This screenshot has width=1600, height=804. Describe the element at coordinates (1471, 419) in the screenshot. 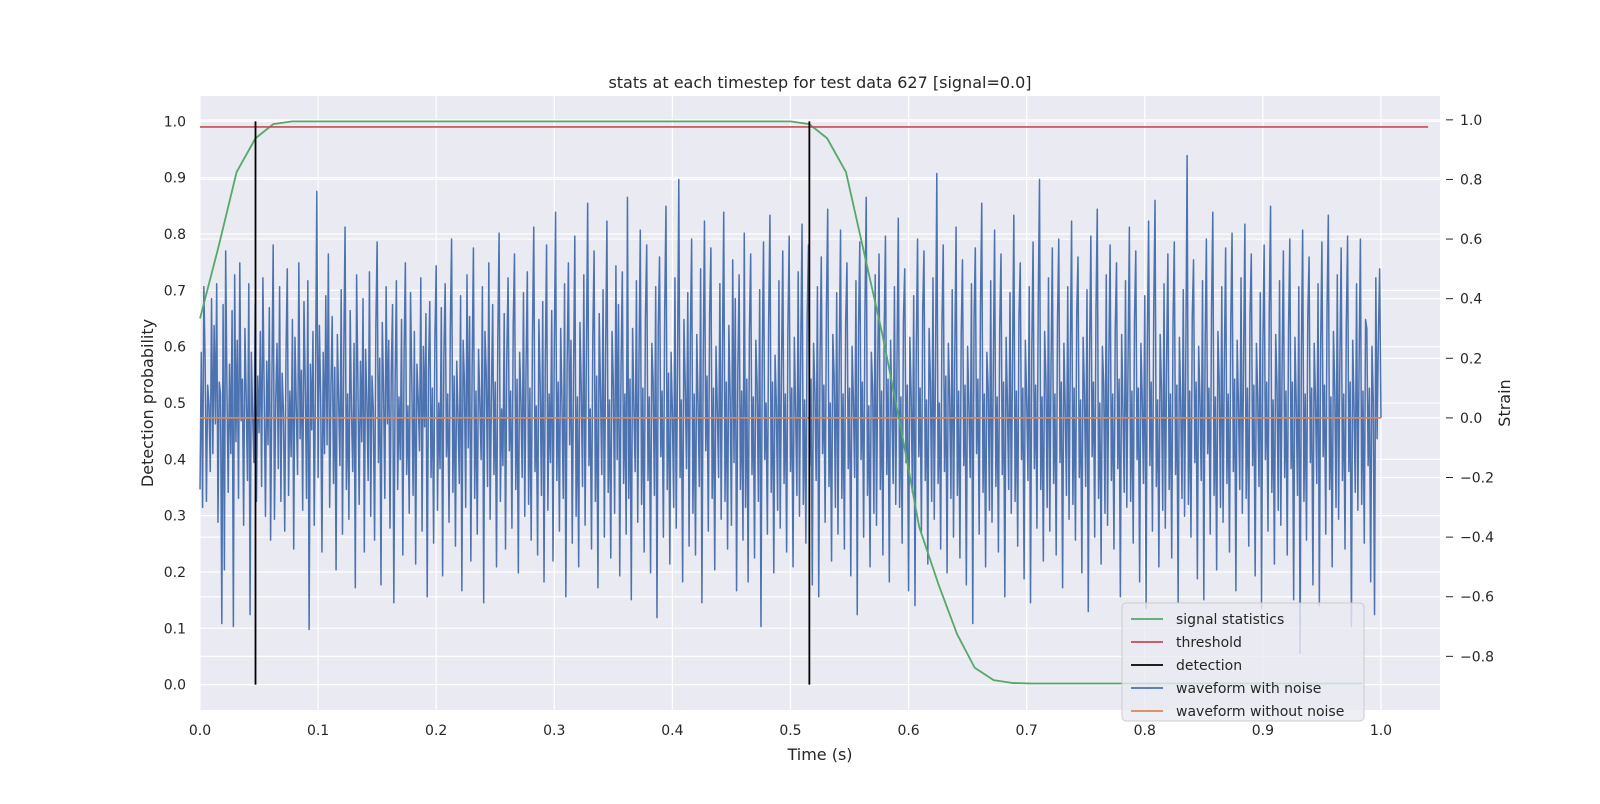

I see `y2-tick-label: 0.0` at that location.